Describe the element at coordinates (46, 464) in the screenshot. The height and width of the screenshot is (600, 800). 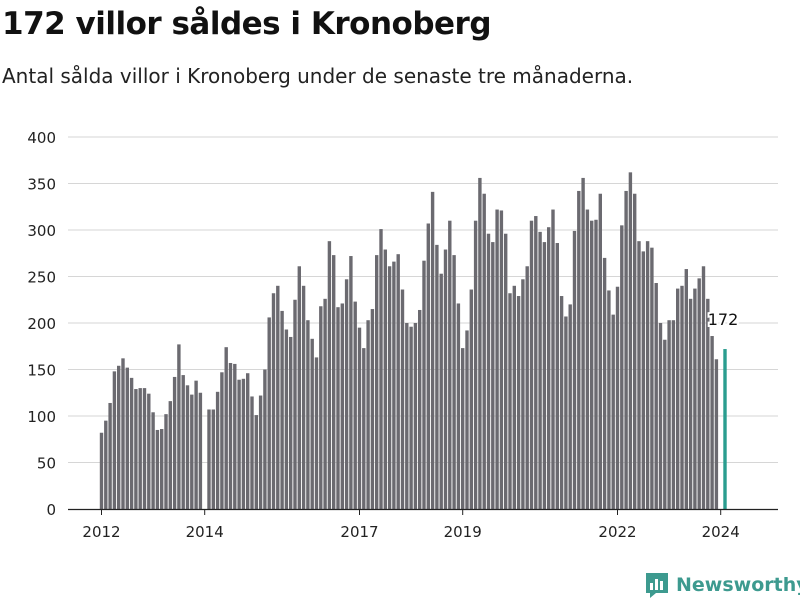
I see `y-tick-label: 50` at that location.